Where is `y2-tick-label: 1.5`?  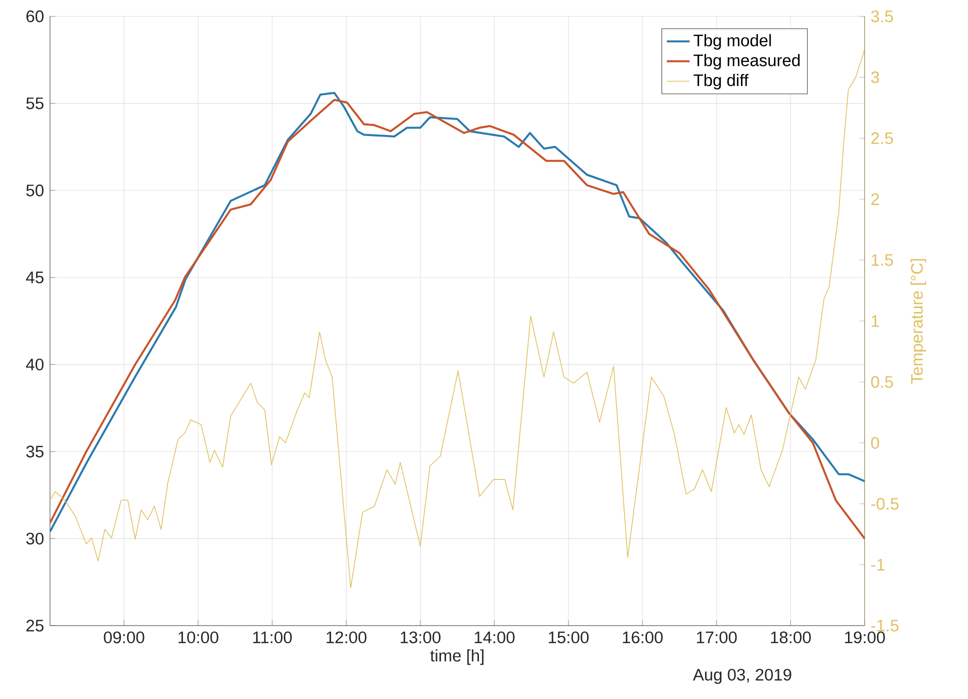
y2-tick-label: 1.5 is located at coordinates (882, 260).